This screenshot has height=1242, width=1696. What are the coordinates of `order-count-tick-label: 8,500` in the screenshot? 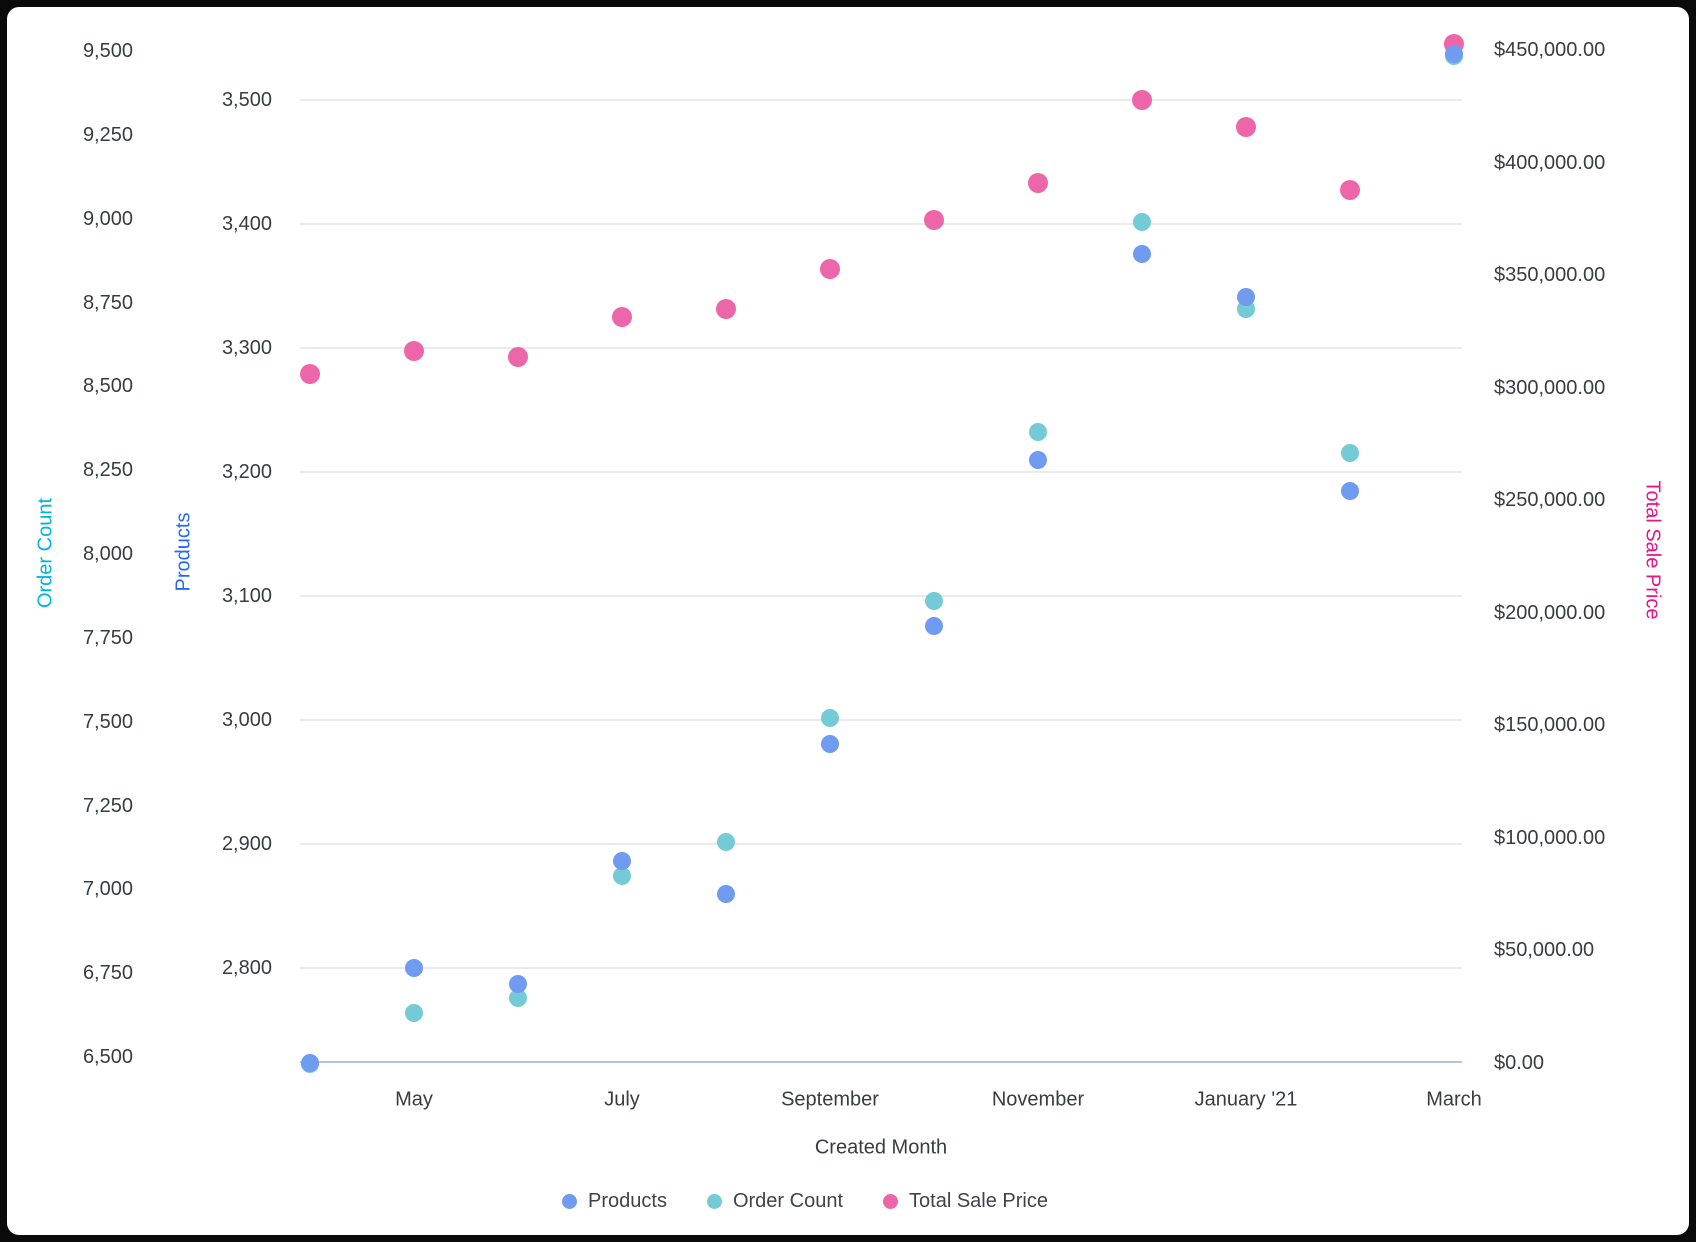 It's located at (107, 386).